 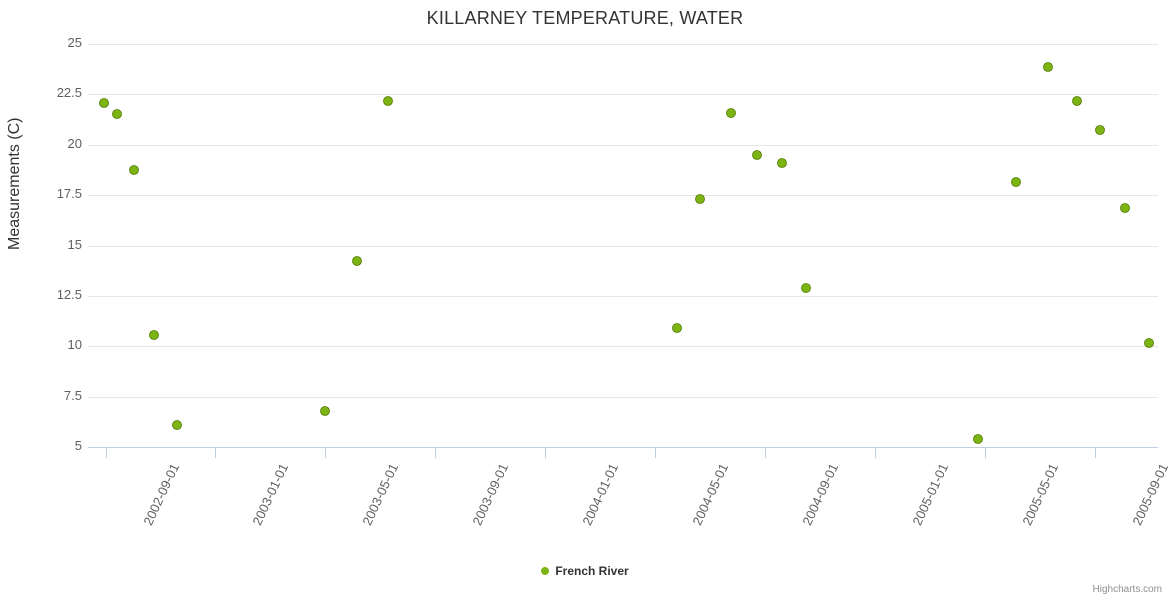 What do you see at coordinates (545, 570) in the screenshot?
I see `circle-marker-icon` at bounding box center [545, 570].